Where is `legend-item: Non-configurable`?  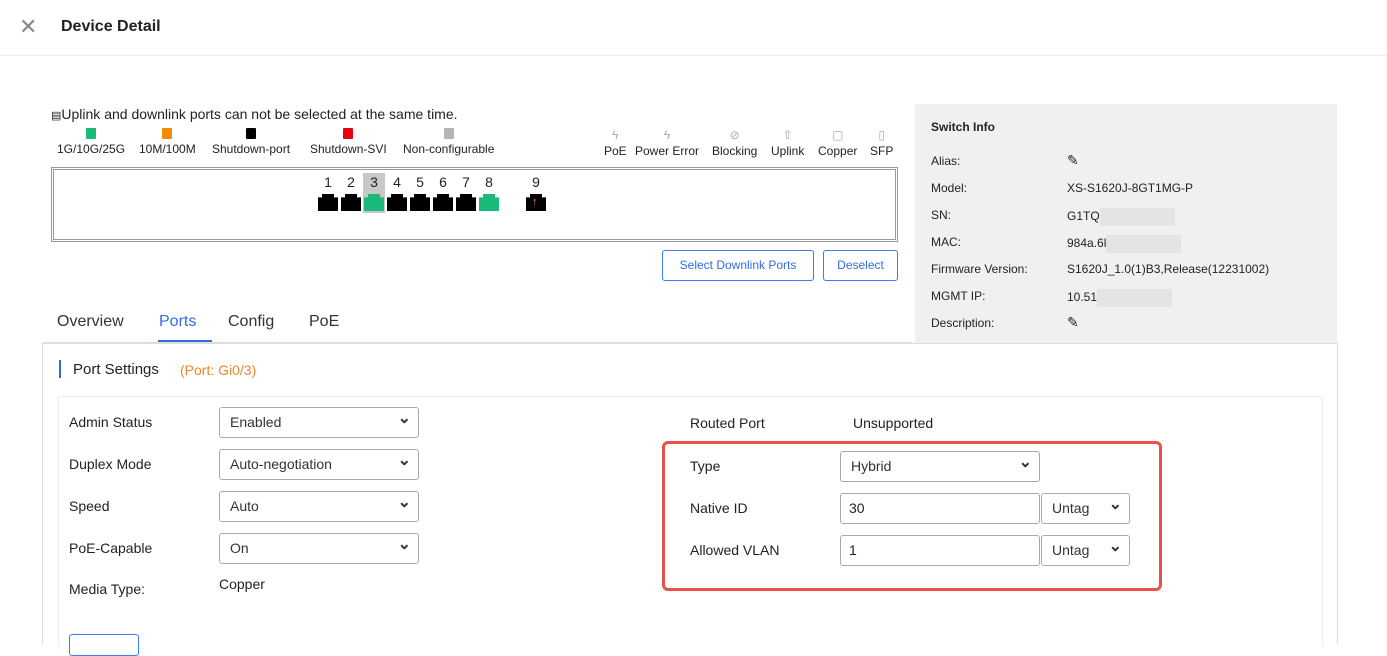
legend-item: Non-configurable is located at coordinates (448, 142).